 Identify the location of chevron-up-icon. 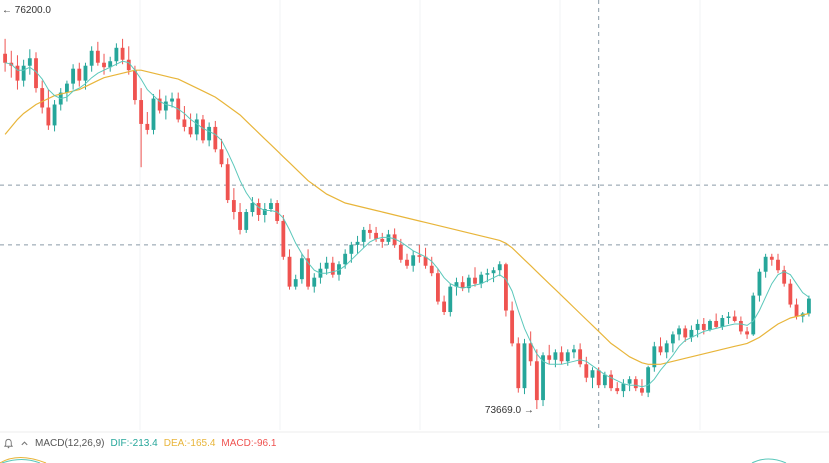
(24, 443).